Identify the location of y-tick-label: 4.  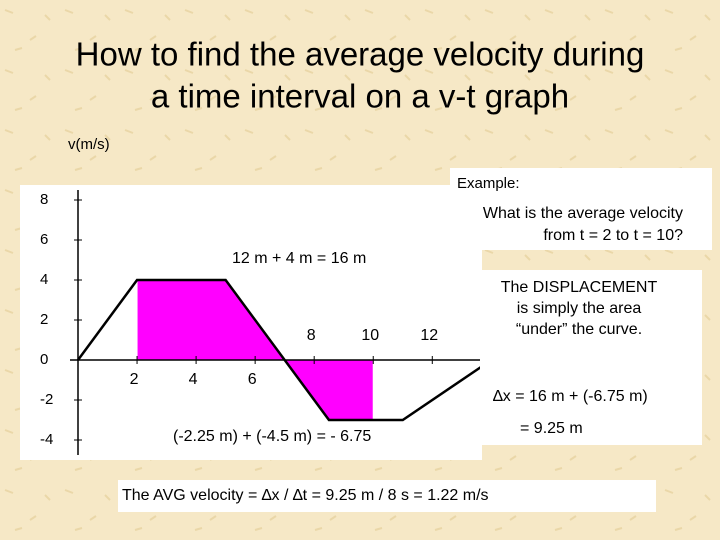
(44, 279).